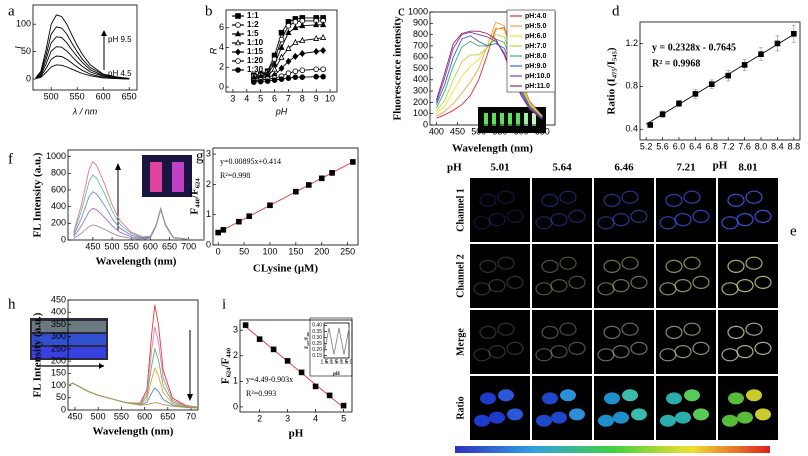 The height and width of the screenshot is (456, 808). I want to click on legend-box, so click(531, 51).